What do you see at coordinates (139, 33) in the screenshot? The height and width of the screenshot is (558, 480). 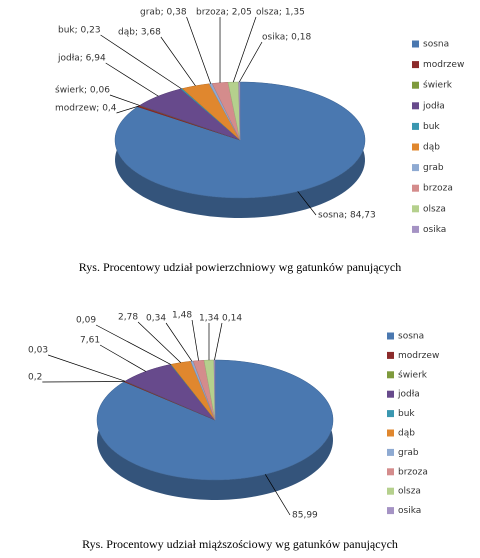 I see `data-label: dąb; 3,68` at bounding box center [139, 33].